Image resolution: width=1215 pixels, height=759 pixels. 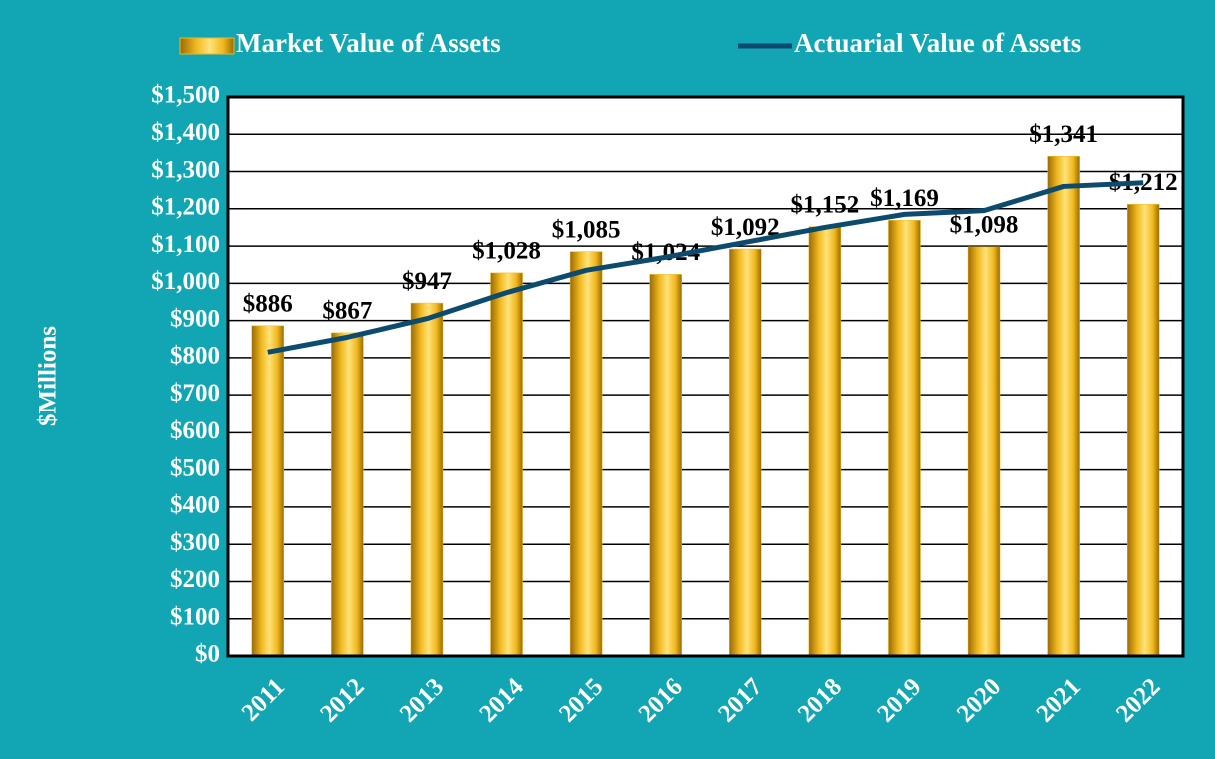 What do you see at coordinates (185, 244) in the screenshot?
I see `y-tick-label: $1,100` at bounding box center [185, 244].